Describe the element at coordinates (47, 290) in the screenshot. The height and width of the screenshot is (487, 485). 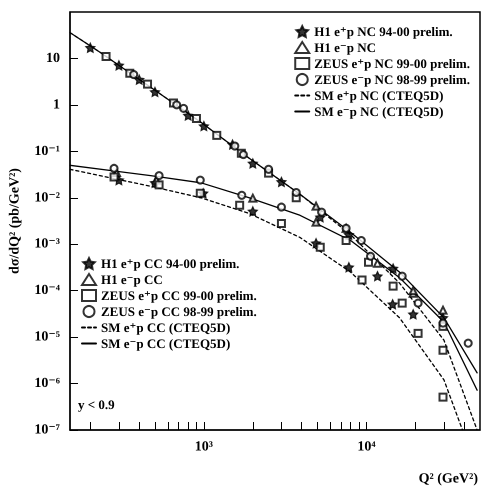
I see `y-tick-label: 10⁻⁴` at that location.